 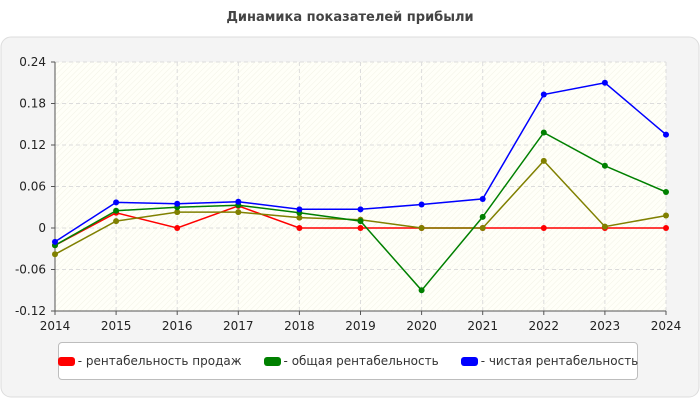 What do you see at coordinates (55, 326) in the screenshot?
I see `x-tick-label: 2014` at bounding box center [55, 326].